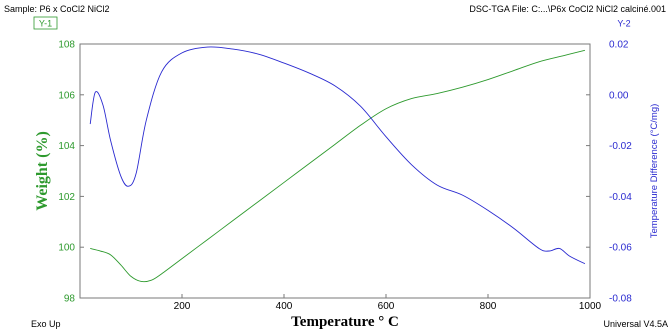 The height and width of the screenshot is (331, 670). I want to click on left-axis-tag: Y-1, so click(45, 24).